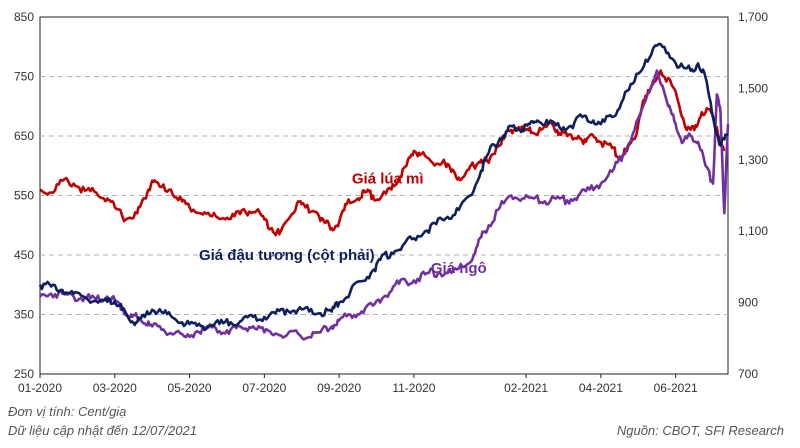  I want to click on left-tick-label: 550, so click(24, 196).